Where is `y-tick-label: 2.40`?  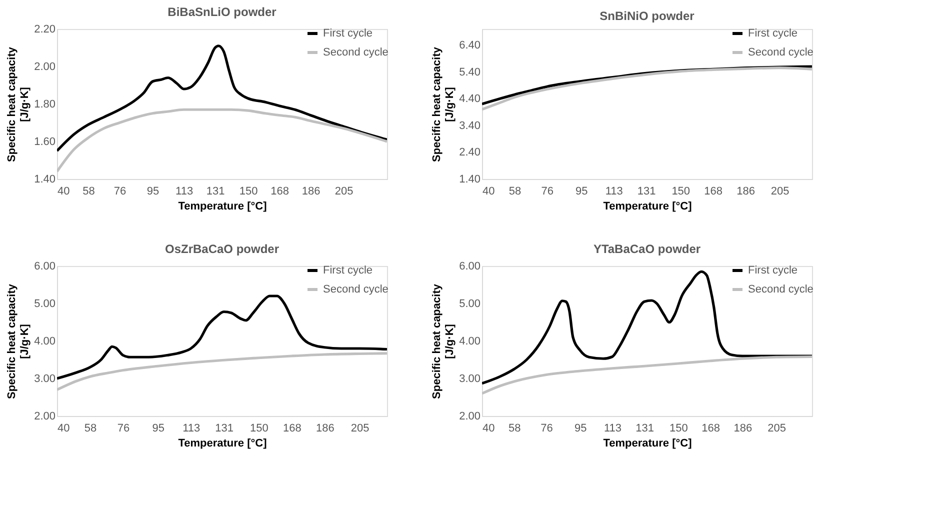 y-tick-label: 2.40 is located at coordinates (469, 152).